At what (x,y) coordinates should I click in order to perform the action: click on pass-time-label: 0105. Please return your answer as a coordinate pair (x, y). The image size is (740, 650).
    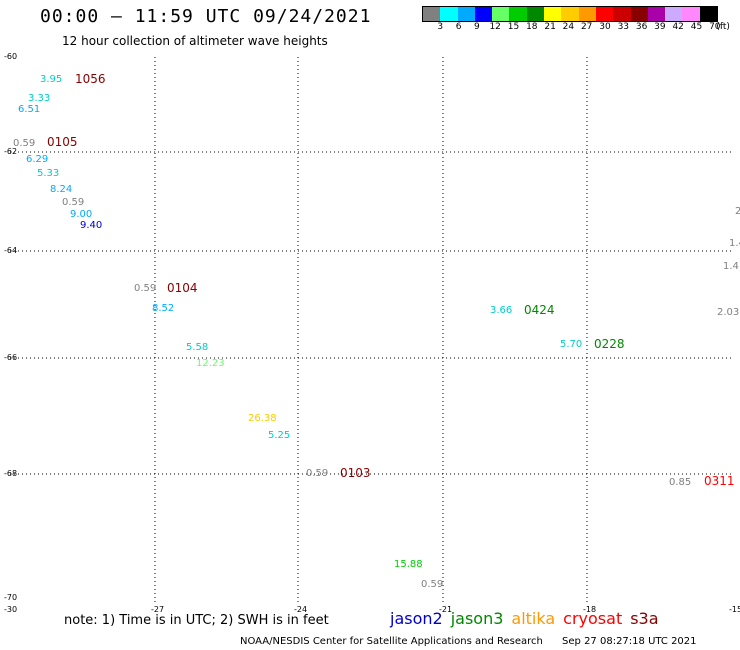
    Looking at the image, I should click on (62, 142).